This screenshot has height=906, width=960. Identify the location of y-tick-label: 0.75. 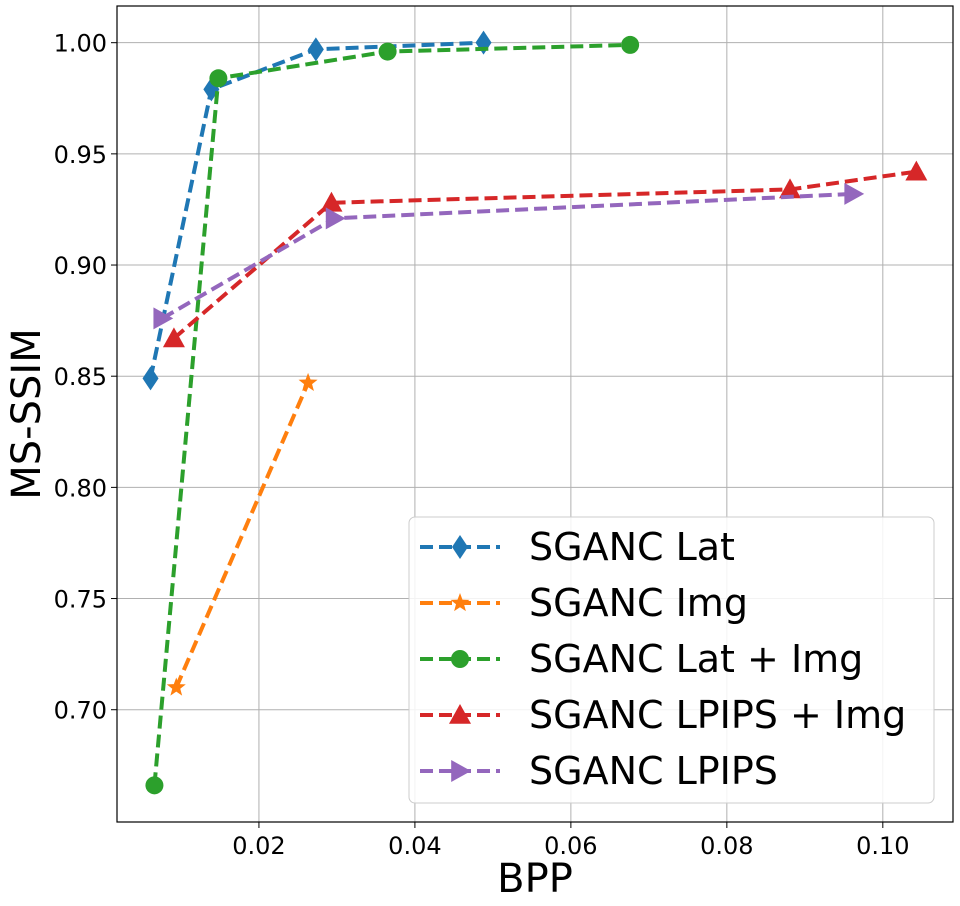
(80, 600).